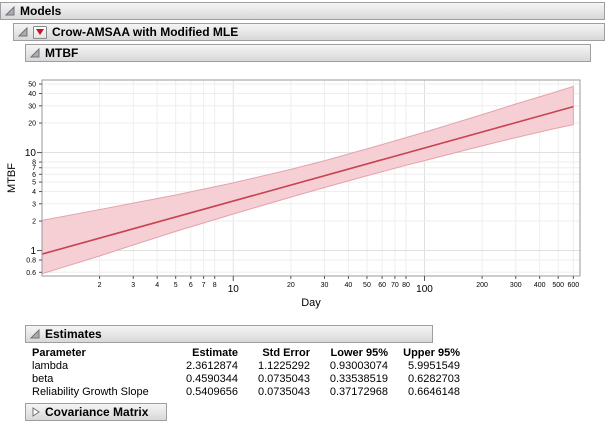 The image size is (605, 438). Describe the element at coordinates (309, 32) in the screenshot. I see `model-outline-header: Crow-AMSAA with Modified MLE` at that location.